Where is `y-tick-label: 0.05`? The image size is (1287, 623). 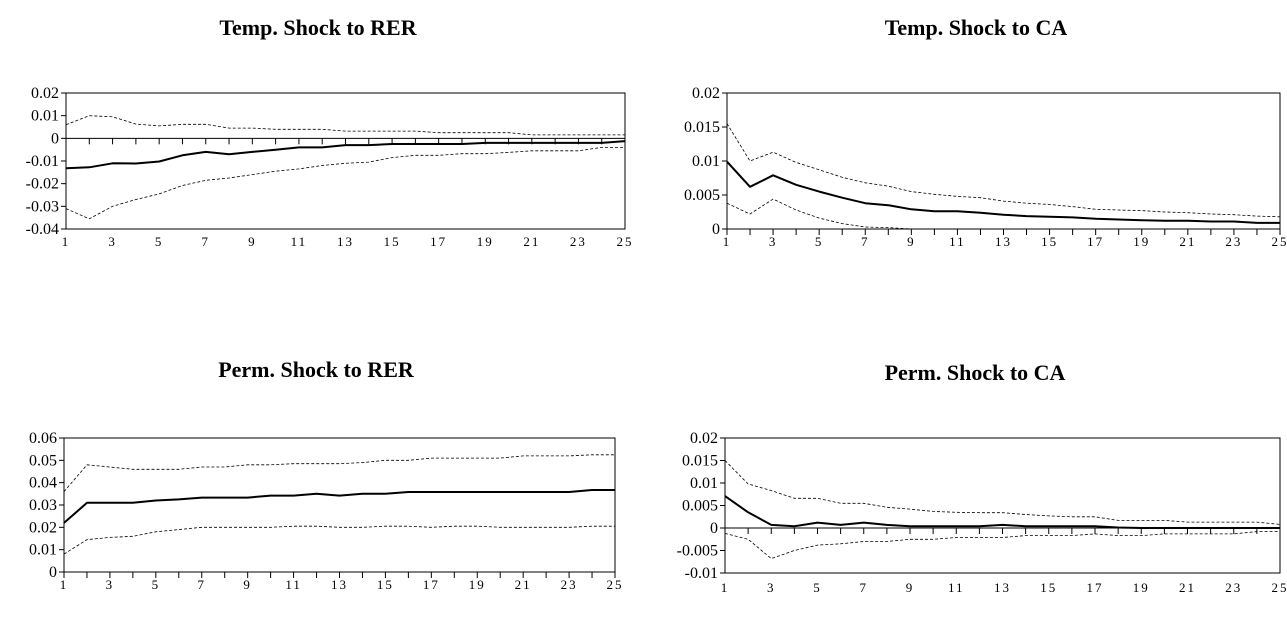
y-tick-label: 0.05 is located at coordinates (43, 460).